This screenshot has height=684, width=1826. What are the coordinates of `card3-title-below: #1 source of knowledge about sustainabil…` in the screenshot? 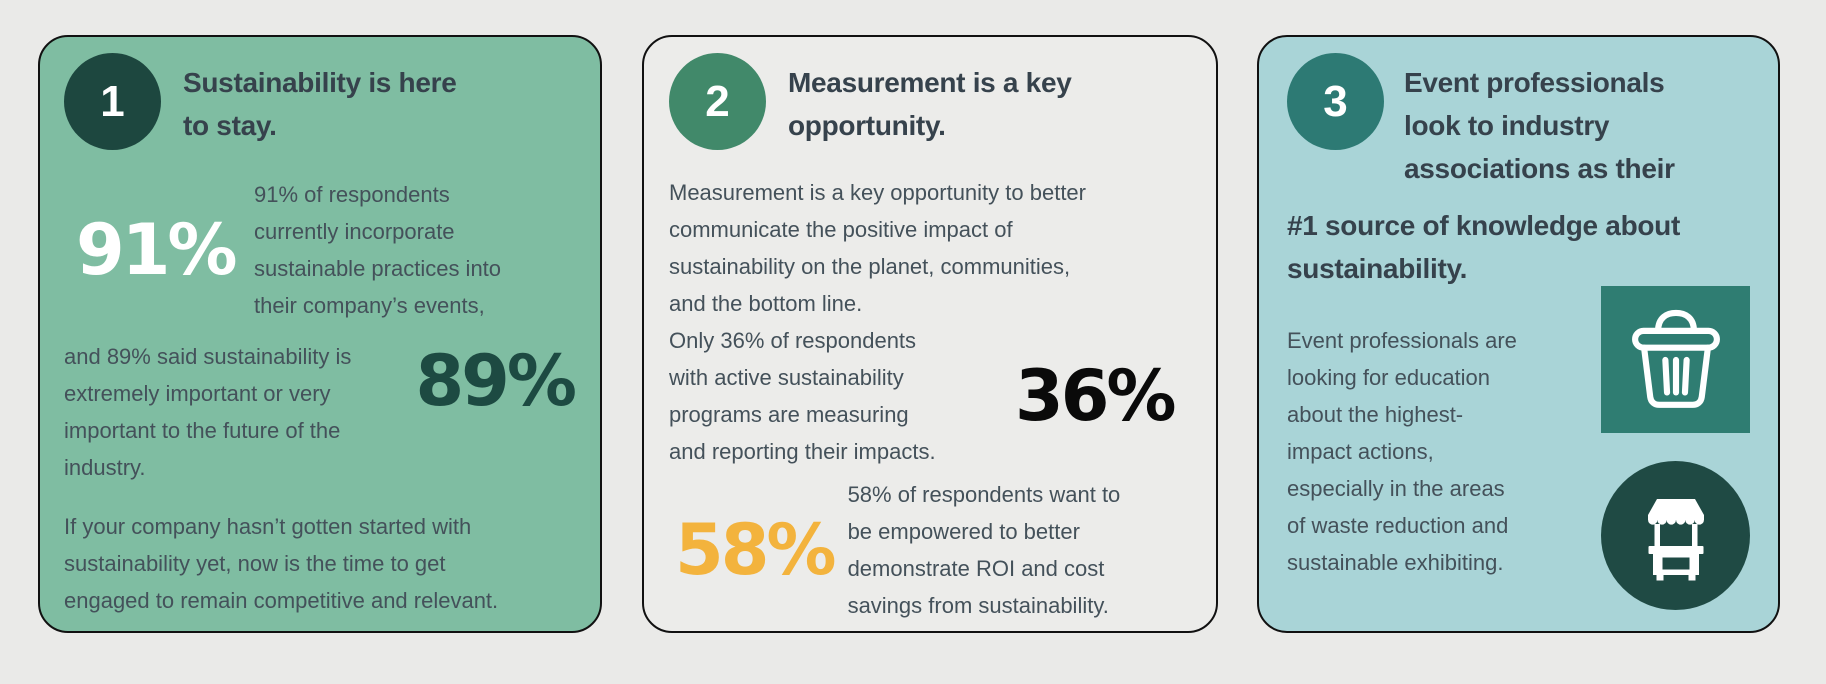 It's located at (1484, 247).